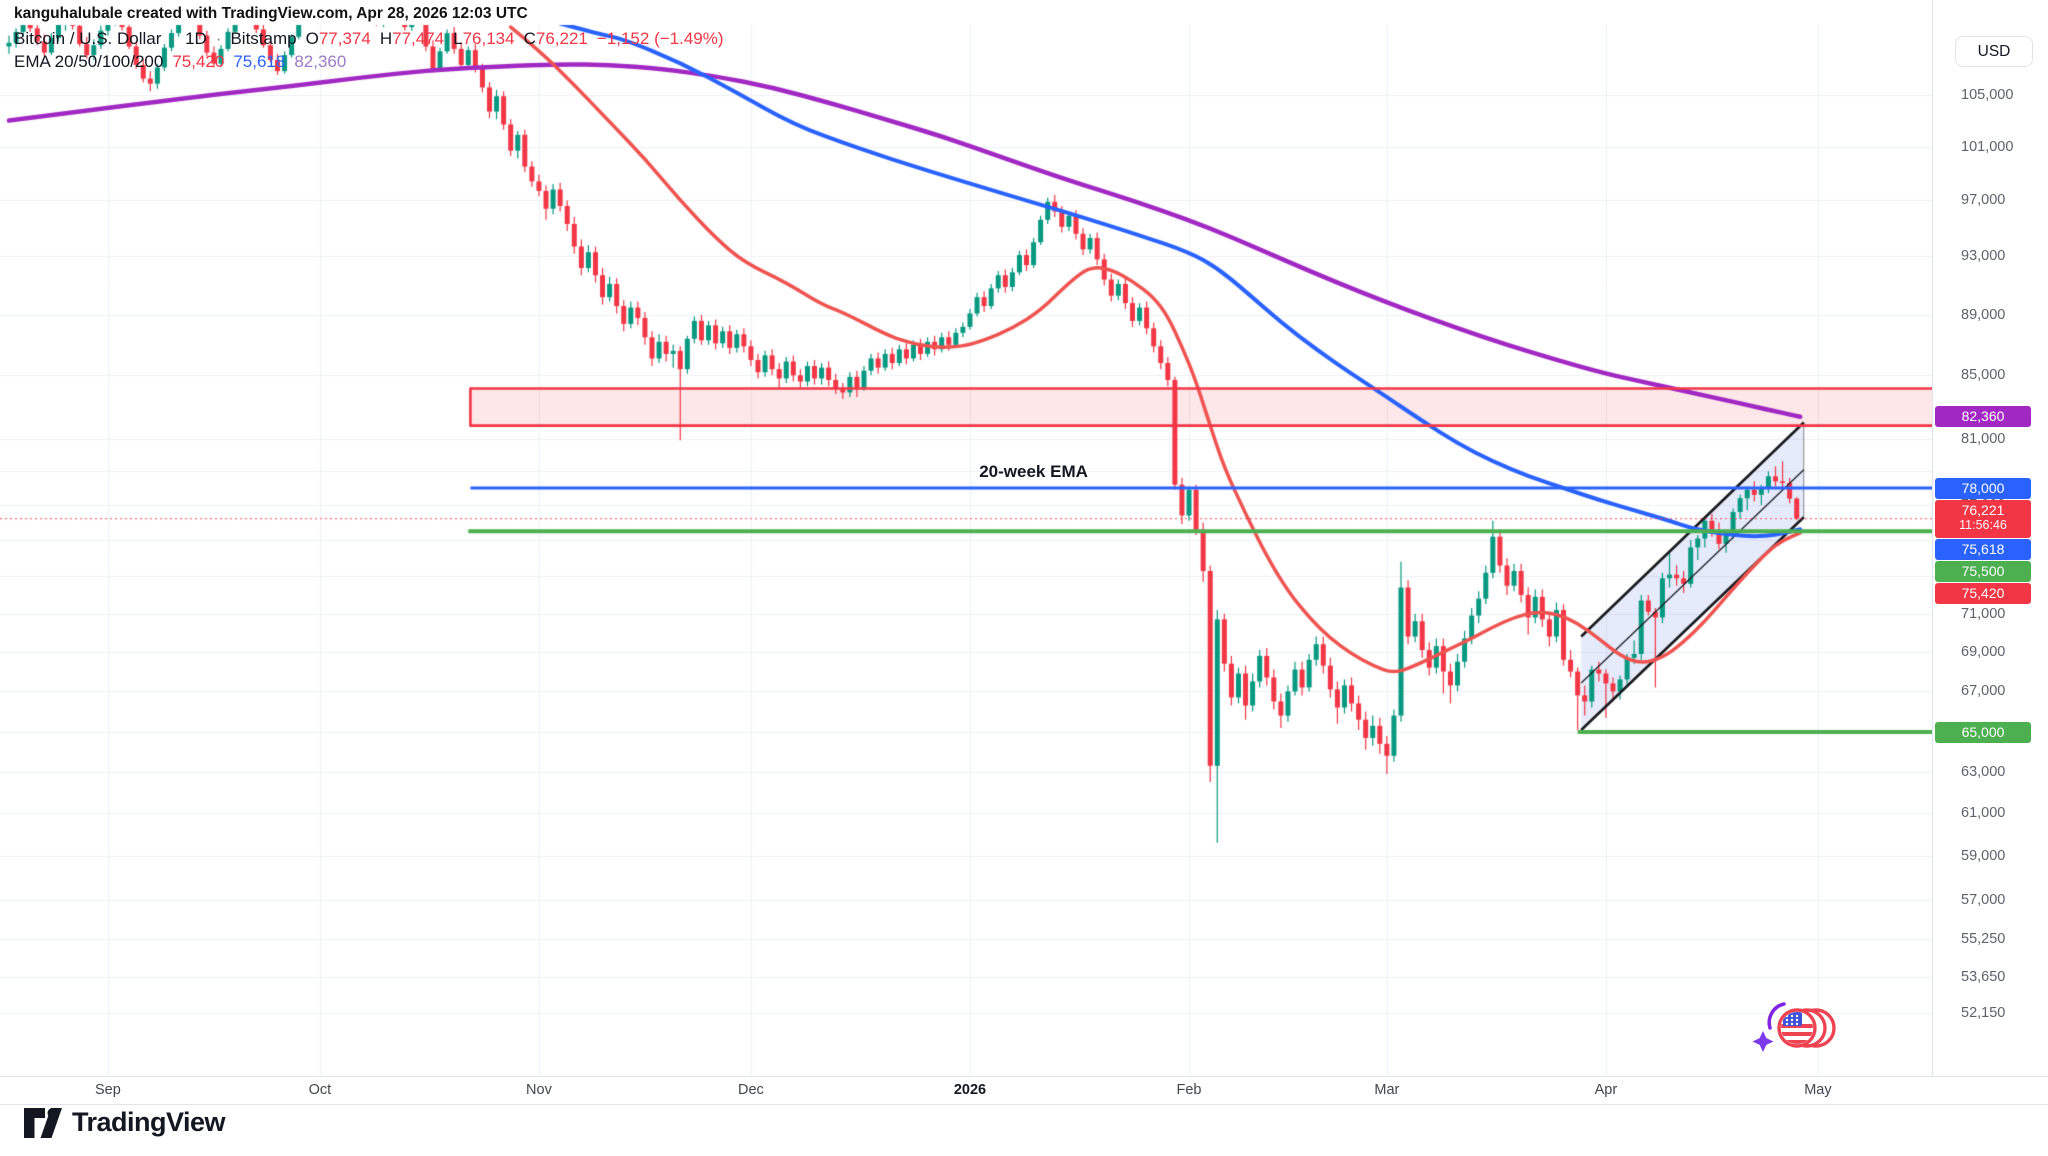 The width and height of the screenshot is (2048, 1156). Describe the element at coordinates (1983, 375) in the screenshot. I see `price-tick: 85,000` at that location.